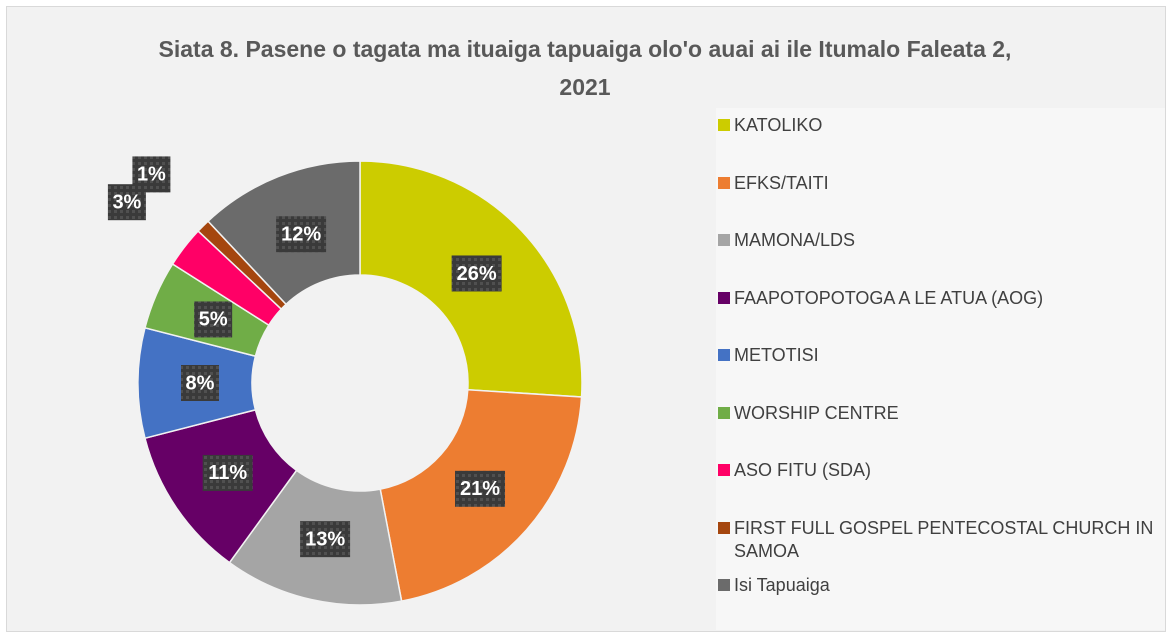 The width and height of the screenshot is (1172, 637). Describe the element at coordinates (816, 412) in the screenshot. I see `legend-label: WORSHIP CENTRE` at that location.